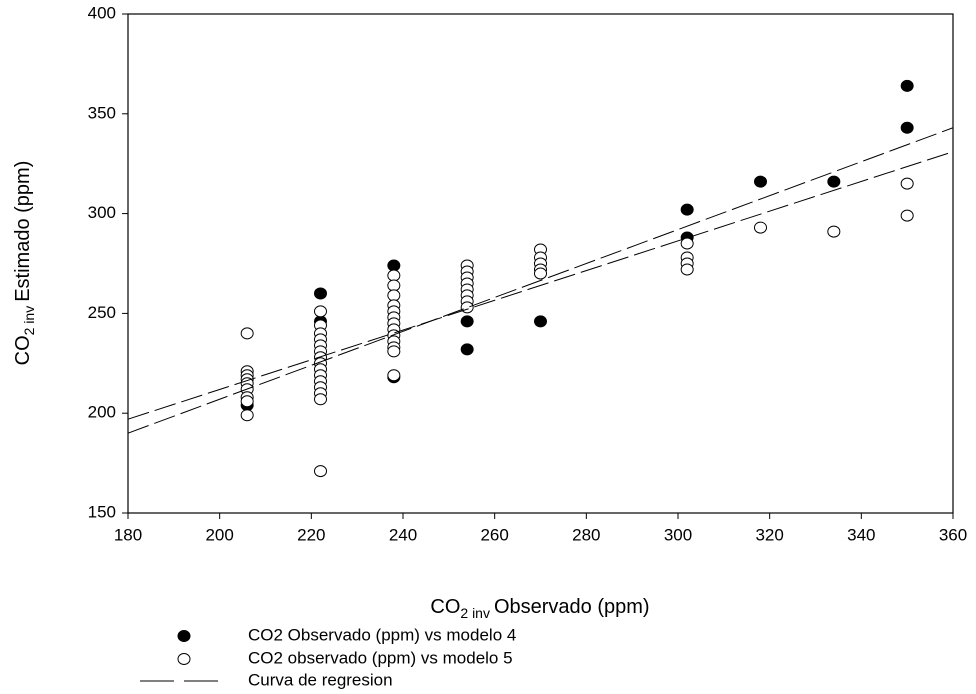  Describe the element at coordinates (311, 534) in the screenshot. I see `x-tick-label: 220` at that location.